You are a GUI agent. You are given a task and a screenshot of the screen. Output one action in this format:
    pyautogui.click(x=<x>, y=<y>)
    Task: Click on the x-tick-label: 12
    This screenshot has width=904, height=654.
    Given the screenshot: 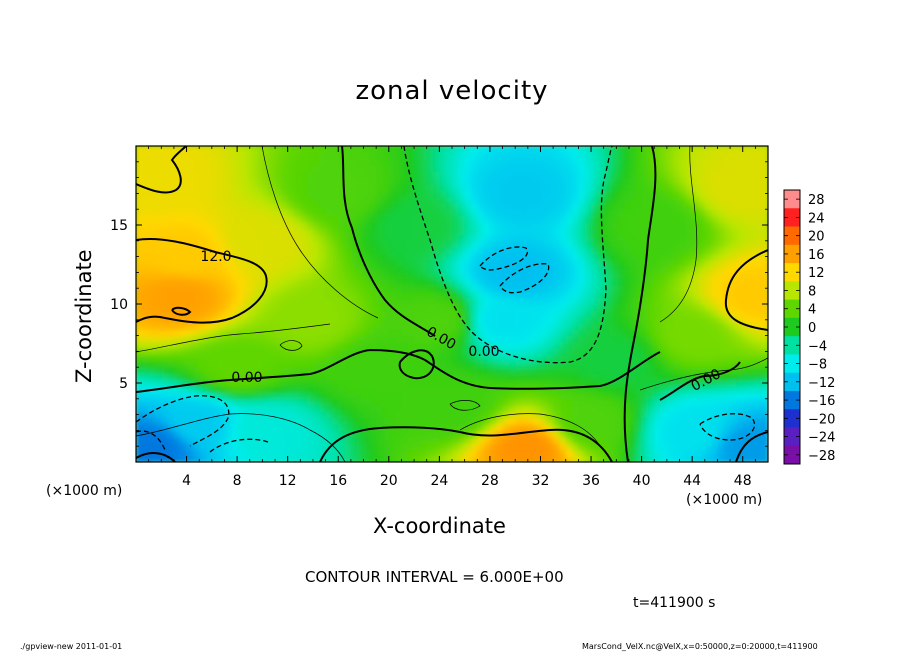 What is the action you would take?
    pyautogui.click(x=288, y=481)
    